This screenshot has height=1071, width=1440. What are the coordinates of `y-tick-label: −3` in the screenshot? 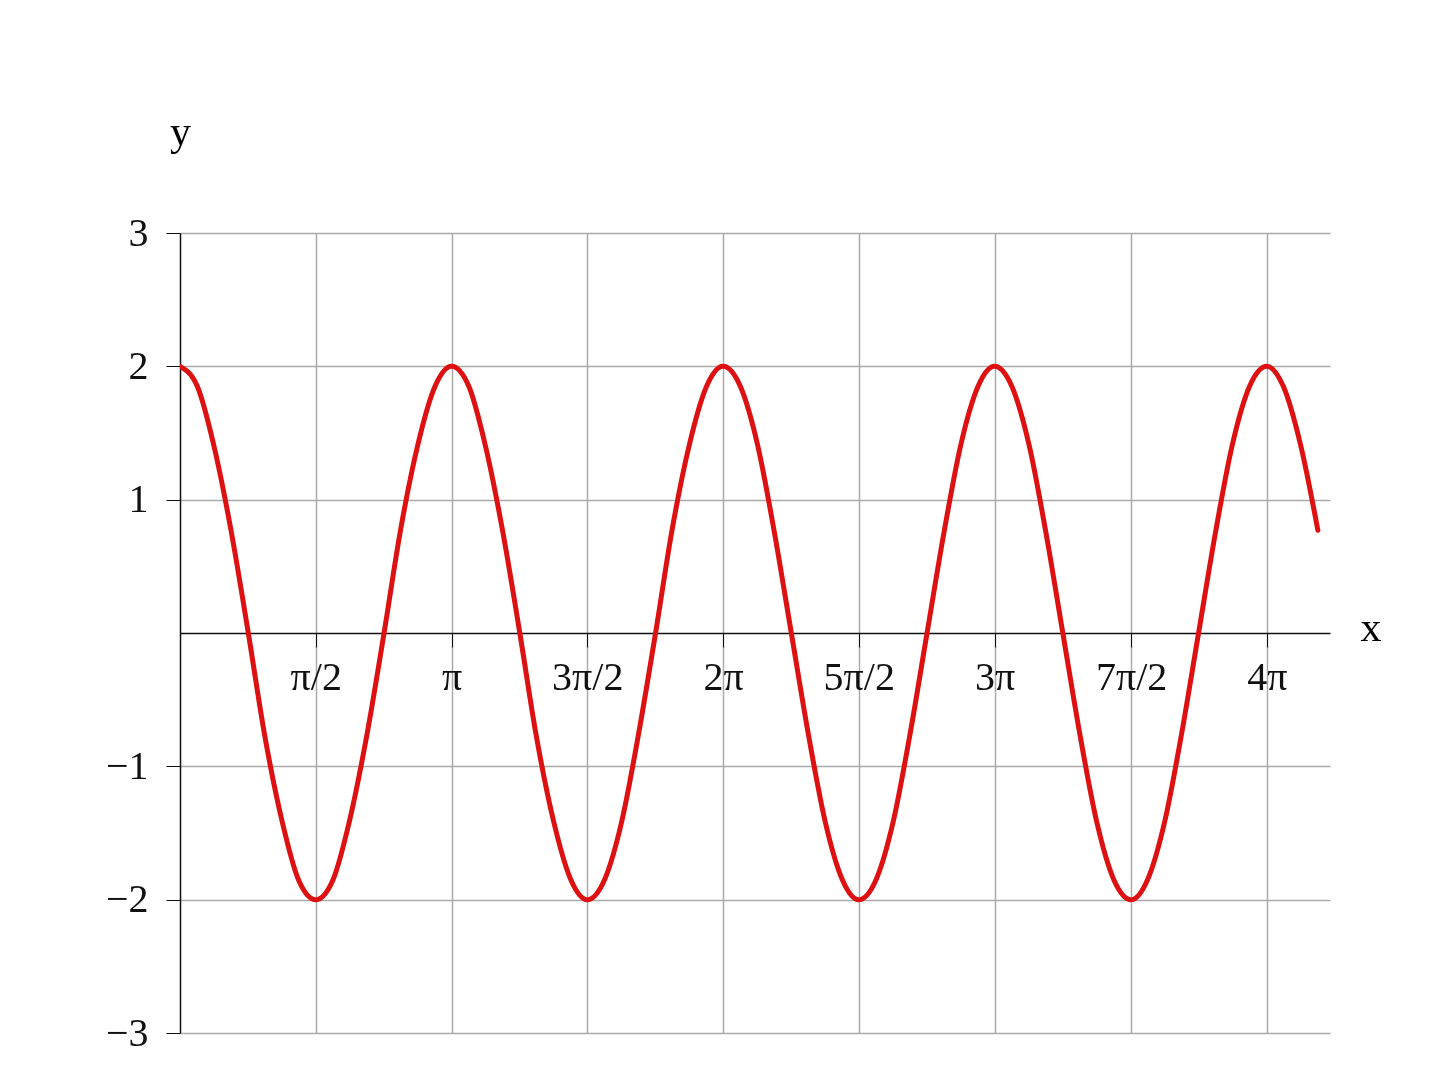 It's located at (127, 1032).